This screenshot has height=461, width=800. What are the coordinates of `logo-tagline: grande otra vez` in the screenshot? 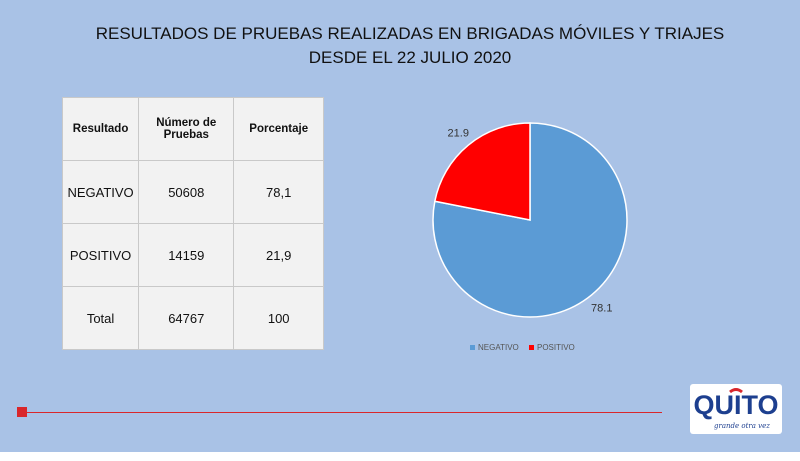 It's located at (742, 426).